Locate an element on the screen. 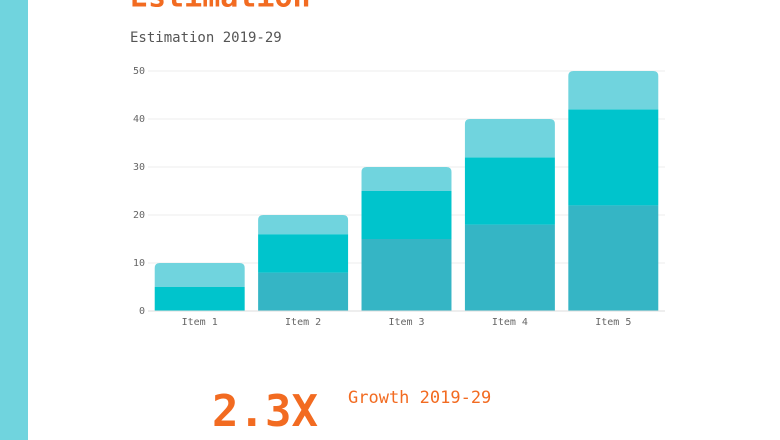  x-tick-label: Item 3 is located at coordinates (406, 322).